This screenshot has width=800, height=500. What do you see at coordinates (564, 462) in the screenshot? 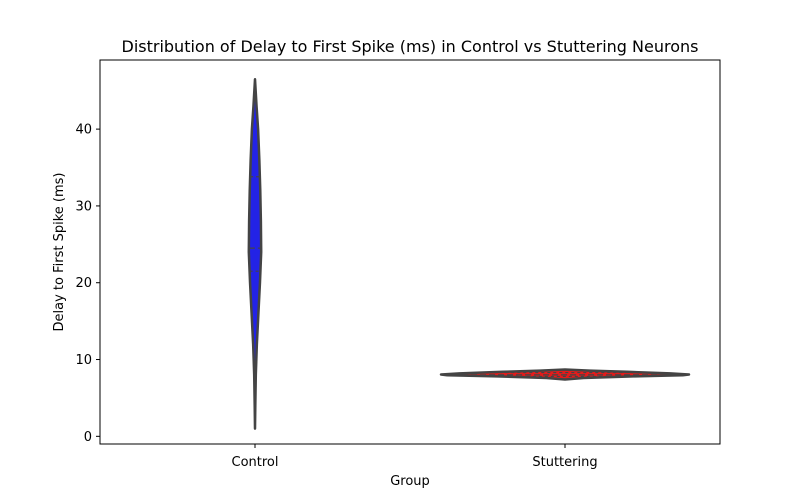
I see `x-tick-label: Stuttering` at bounding box center [564, 462].